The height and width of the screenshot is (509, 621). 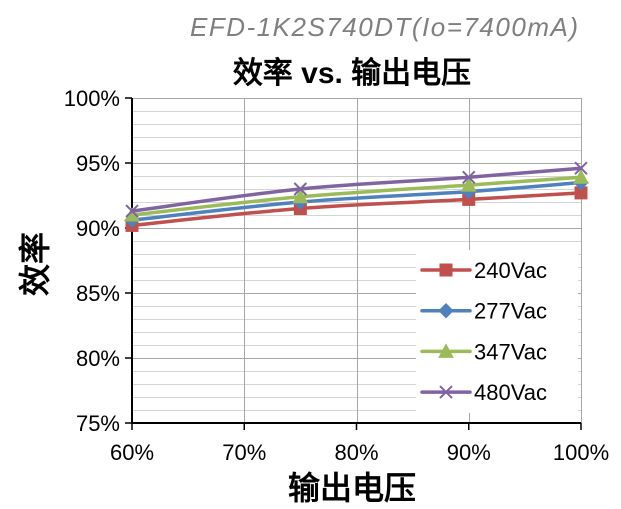 I want to click on x-tick-label: 100%, so click(x=581, y=452).